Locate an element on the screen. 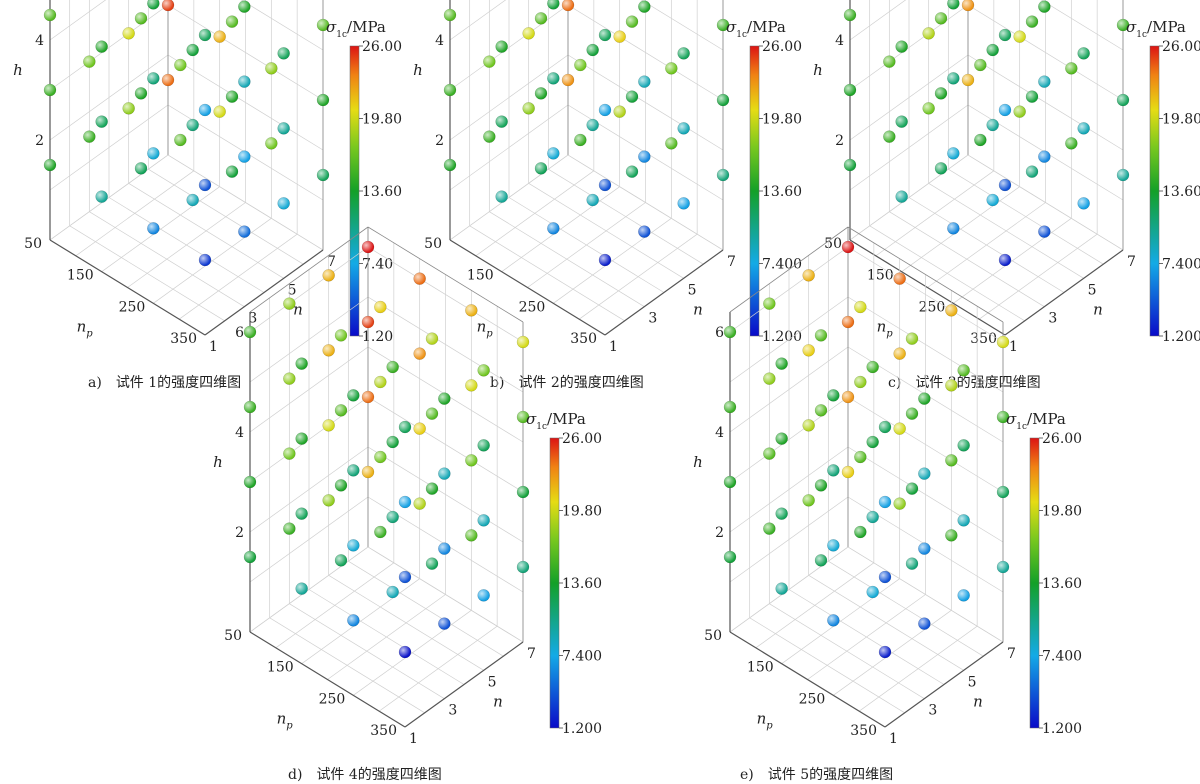 Image resolution: width=1200 pixels, height=784 pixels. h-tick-label: 2 is located at coordinates (839, 141).